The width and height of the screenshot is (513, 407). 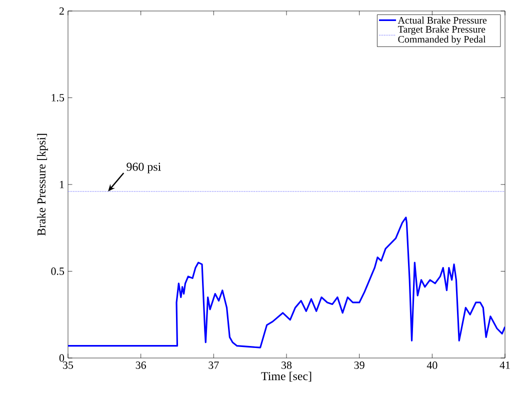 I want to click on x-tick-label: 36, so click(x=141, y=365).